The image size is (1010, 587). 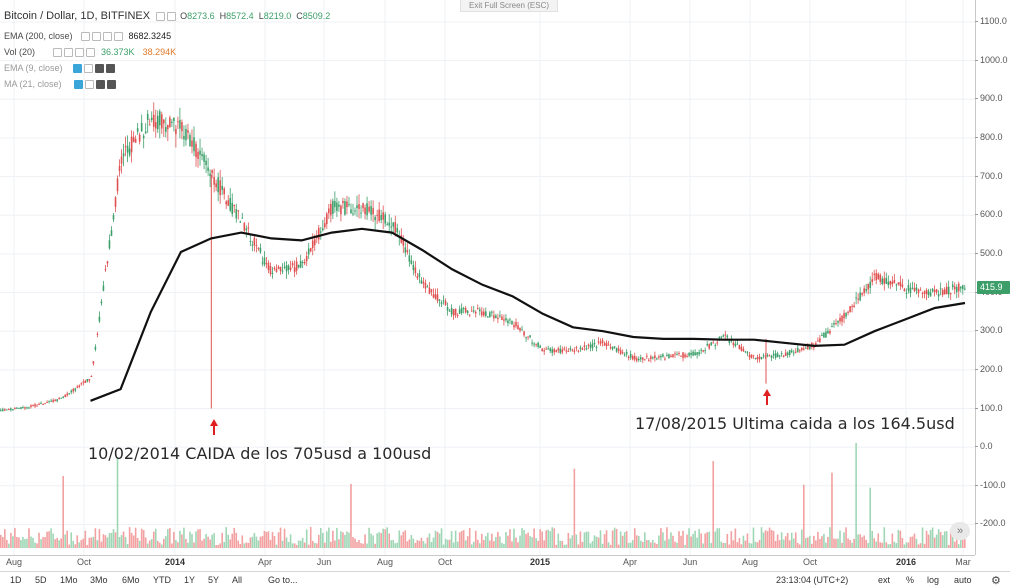 I want to click on range-button-5y: 5Y, so click(x=214, y=580).